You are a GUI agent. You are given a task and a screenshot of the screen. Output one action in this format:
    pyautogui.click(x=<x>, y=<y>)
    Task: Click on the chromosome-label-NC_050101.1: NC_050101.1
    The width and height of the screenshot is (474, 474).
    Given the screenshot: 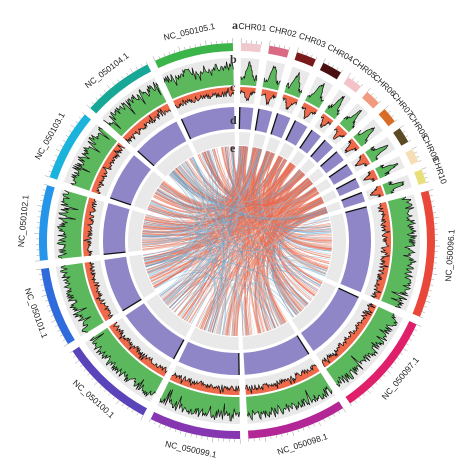 What is the action you would take?
    pyautogui.click(x=36, y=313)
    